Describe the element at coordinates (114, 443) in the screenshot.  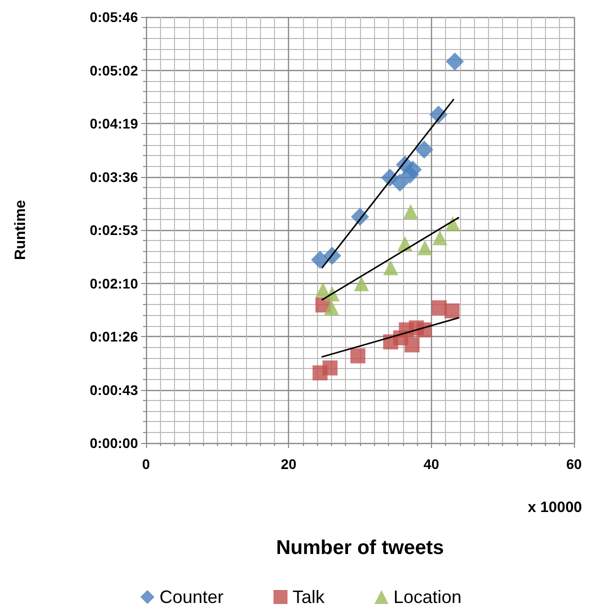
I see `y-tick-label: 0:00:00` at that location.